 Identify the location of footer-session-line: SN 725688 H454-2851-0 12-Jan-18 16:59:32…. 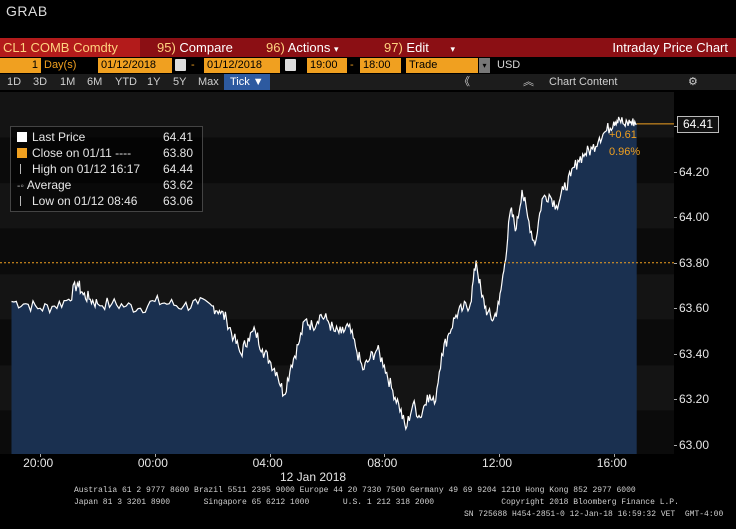
(594, 514).